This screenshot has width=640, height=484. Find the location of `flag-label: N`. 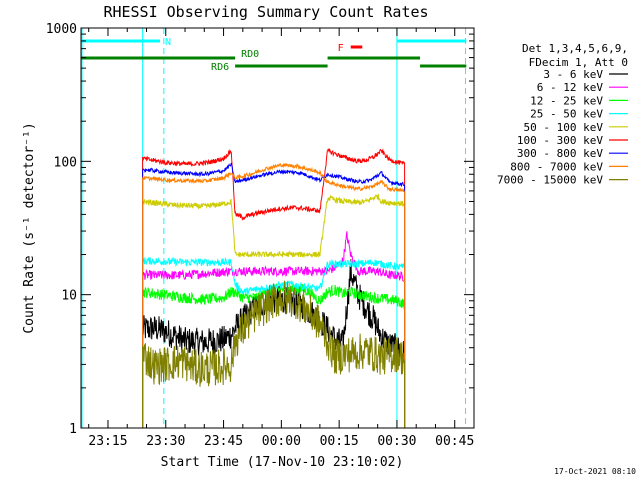

flag-label: N is located at coordinates (168, 42).